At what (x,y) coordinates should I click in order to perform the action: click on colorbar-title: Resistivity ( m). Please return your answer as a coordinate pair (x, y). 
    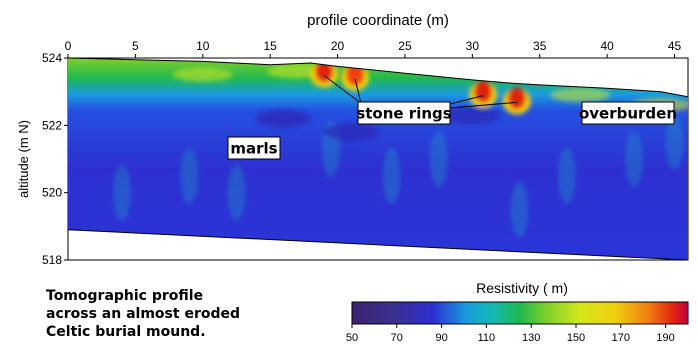
    Looking at the image, I should click on (522, 288).